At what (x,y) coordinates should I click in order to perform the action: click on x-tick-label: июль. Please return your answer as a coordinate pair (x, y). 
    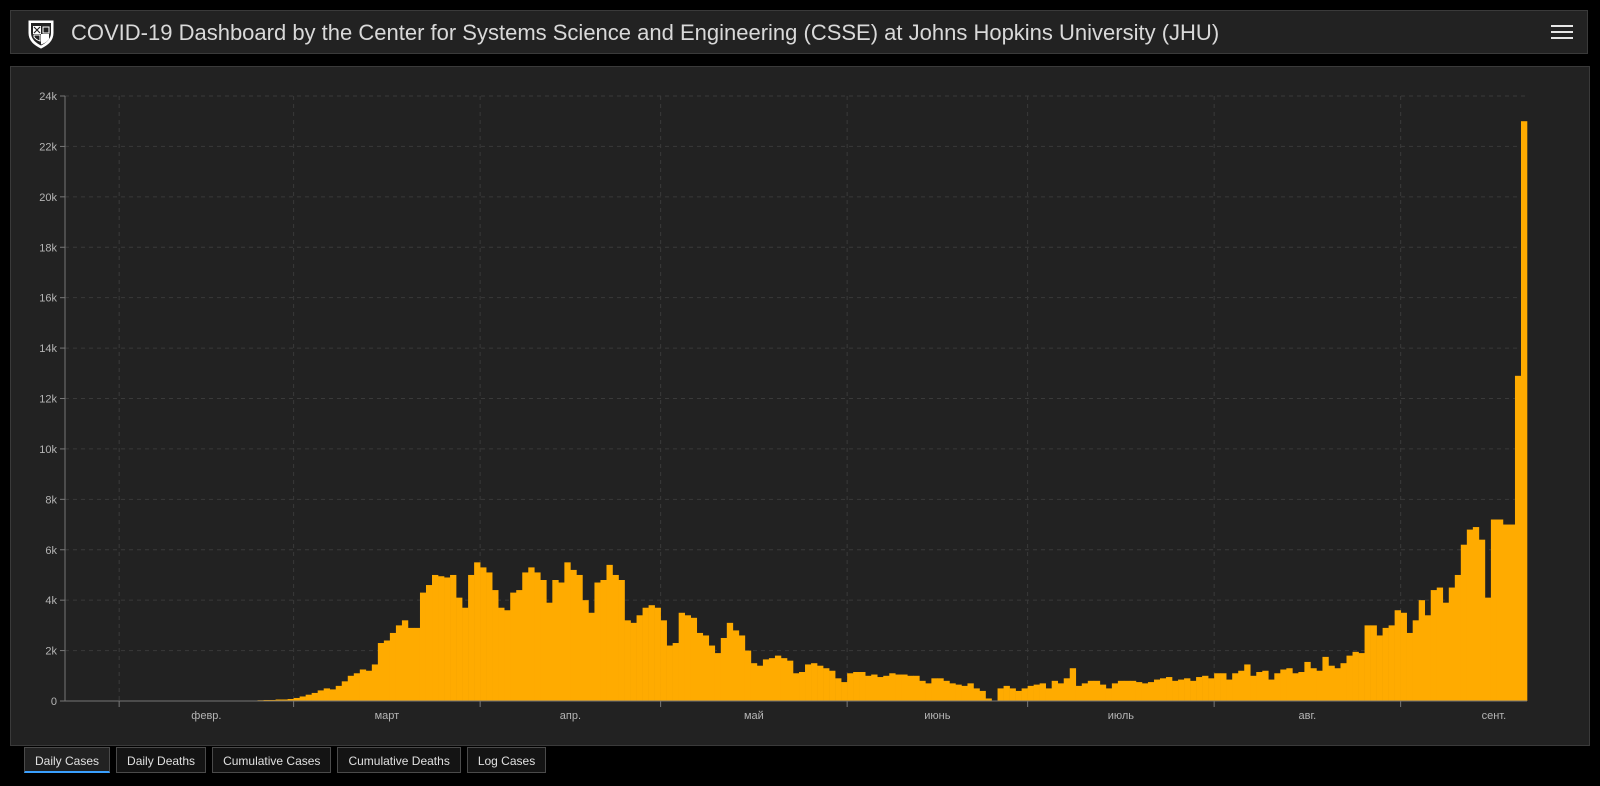
    Looking at the image, I should click on (1121, 716).